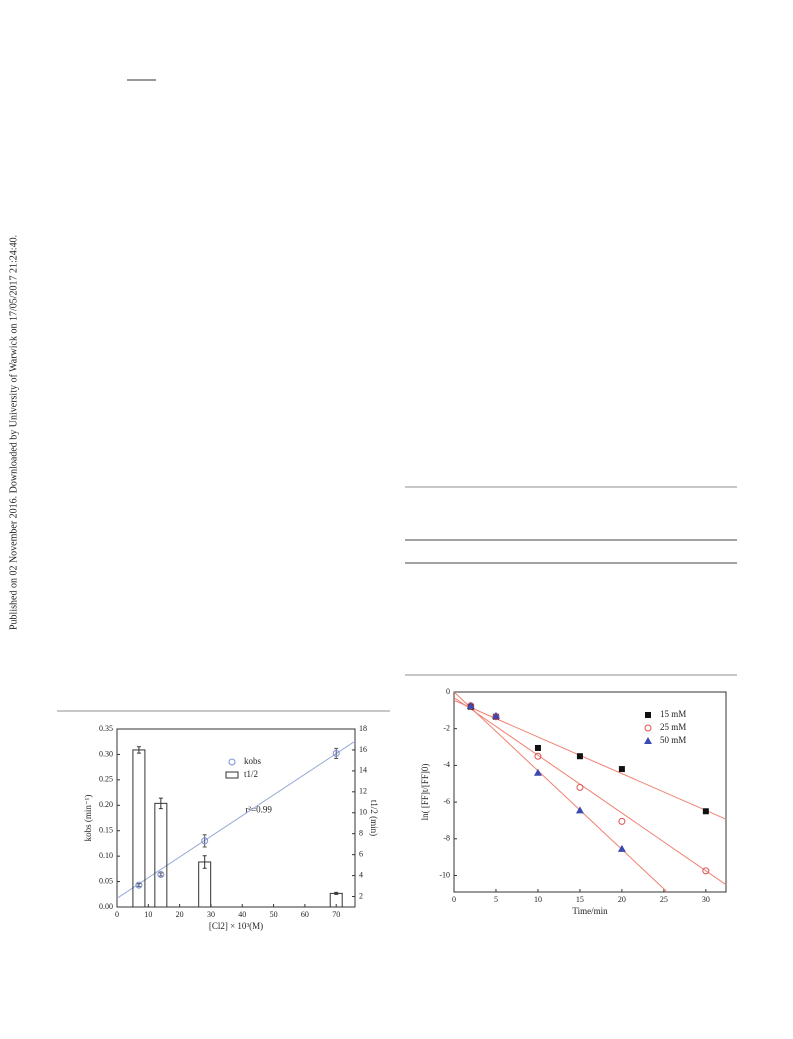 The width and height of the screenshot is (793, 1039). Describe the element at coordinates (106, 830) in the screenshot. I see `y-tick-label: 0.15` at that location.